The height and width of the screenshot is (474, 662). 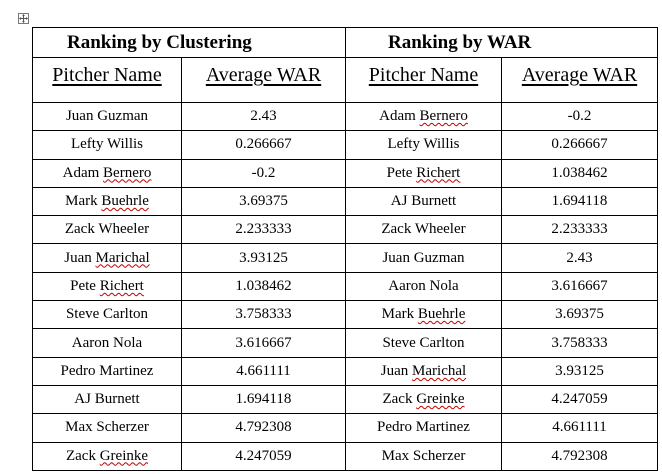 What do you see at coordinates (263, 116) in the screenshot?
I see `cluster-average-war-cell: 2.43` at bounding box center [263, 116].